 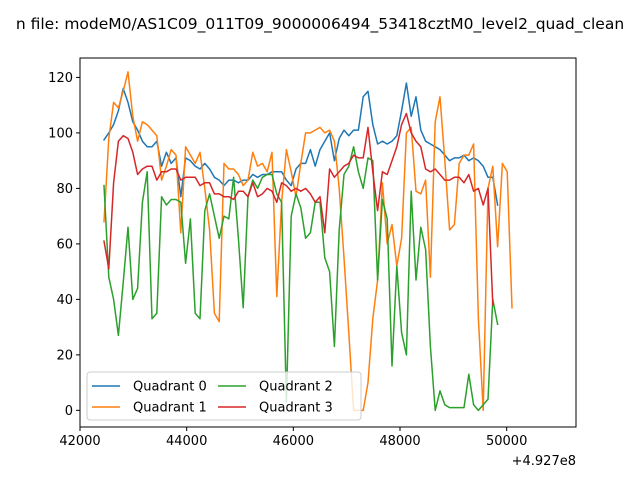 I want to click on x-tick-label: 44000, so click(x=186, y=441).